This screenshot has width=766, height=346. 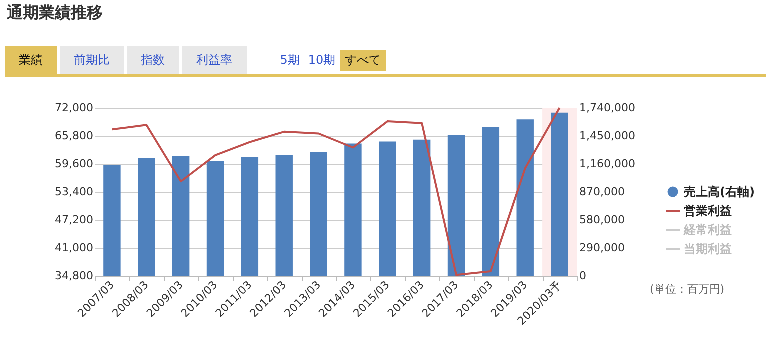 I want to click on text: 前期比, so click(x=92, y=60).